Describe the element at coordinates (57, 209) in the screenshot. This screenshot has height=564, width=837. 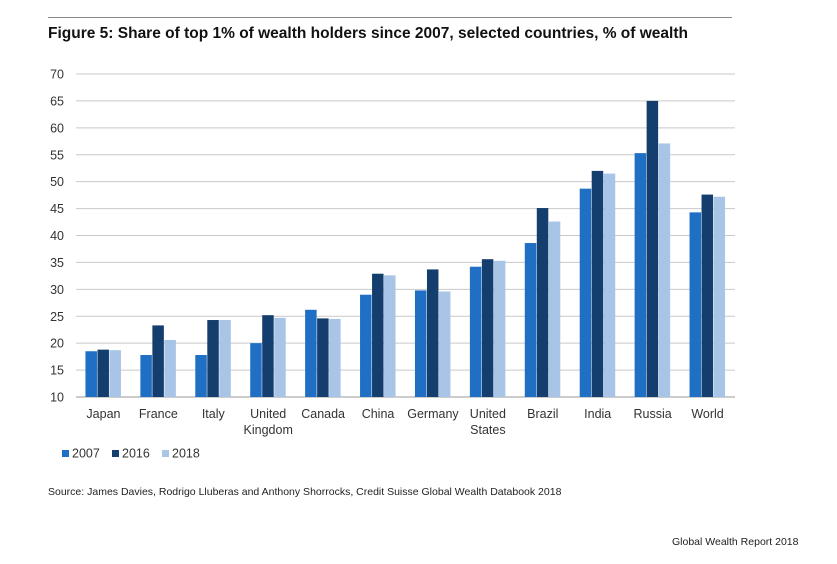
I see `y-tick-label-45: 45` at that location.